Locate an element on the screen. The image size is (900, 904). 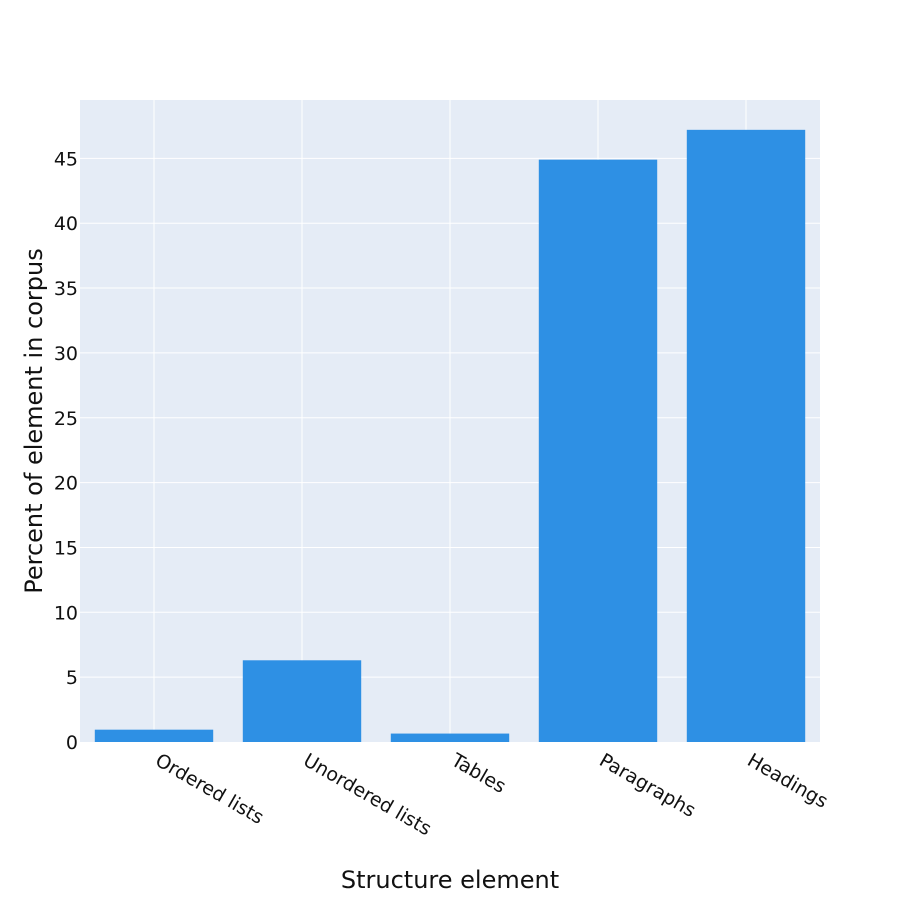
bar-unordered-lists is located at coordinates (302, 701).